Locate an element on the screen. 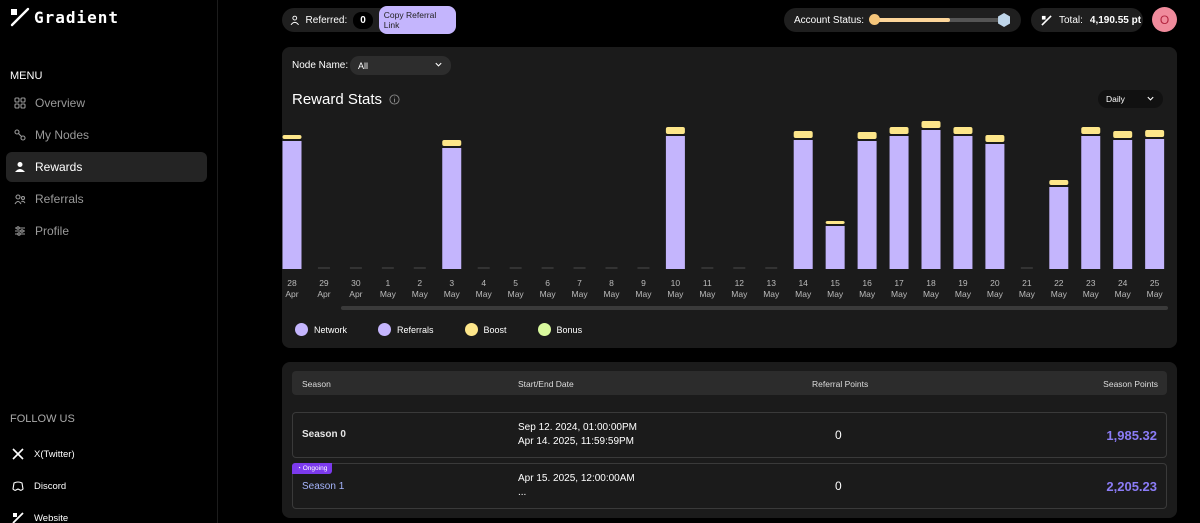 This screenshot has height=523, width=1200. social-link-twitter: X(Twitter) is located at coordinates (43, 454).